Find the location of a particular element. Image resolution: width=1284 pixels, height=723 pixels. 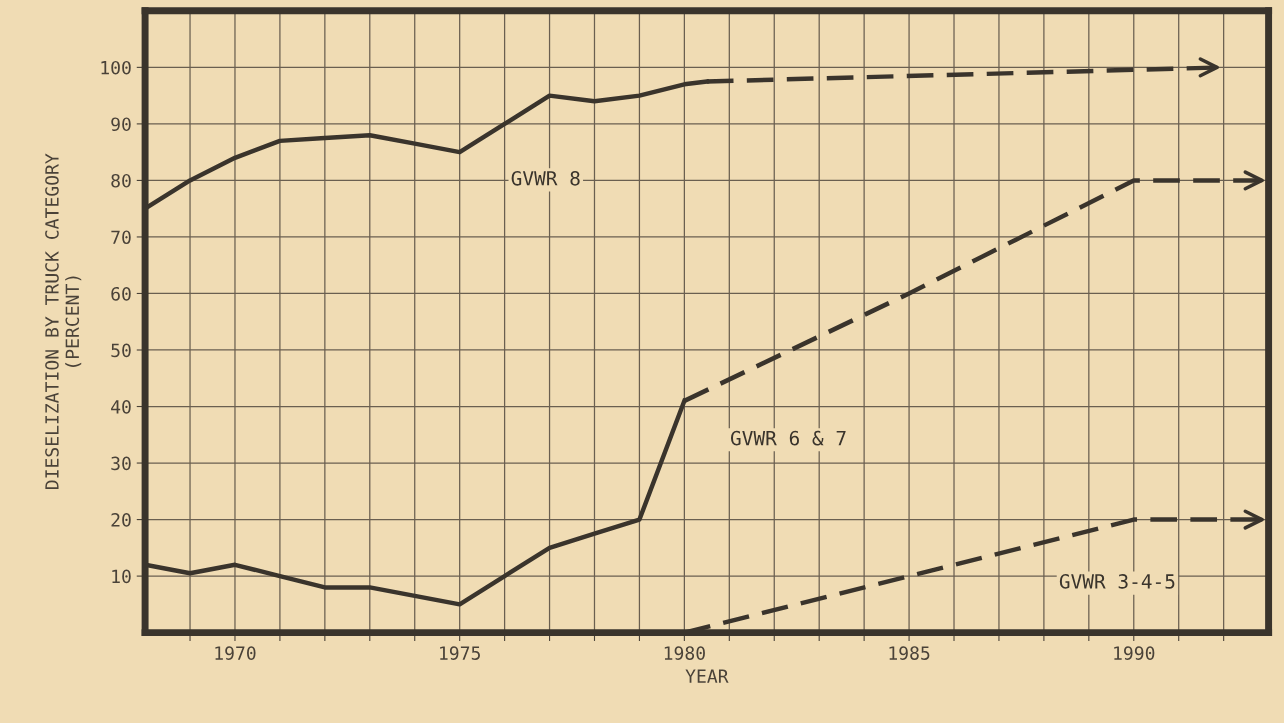

x-tick-label: 1990 is located at coordinates (1134, 653).